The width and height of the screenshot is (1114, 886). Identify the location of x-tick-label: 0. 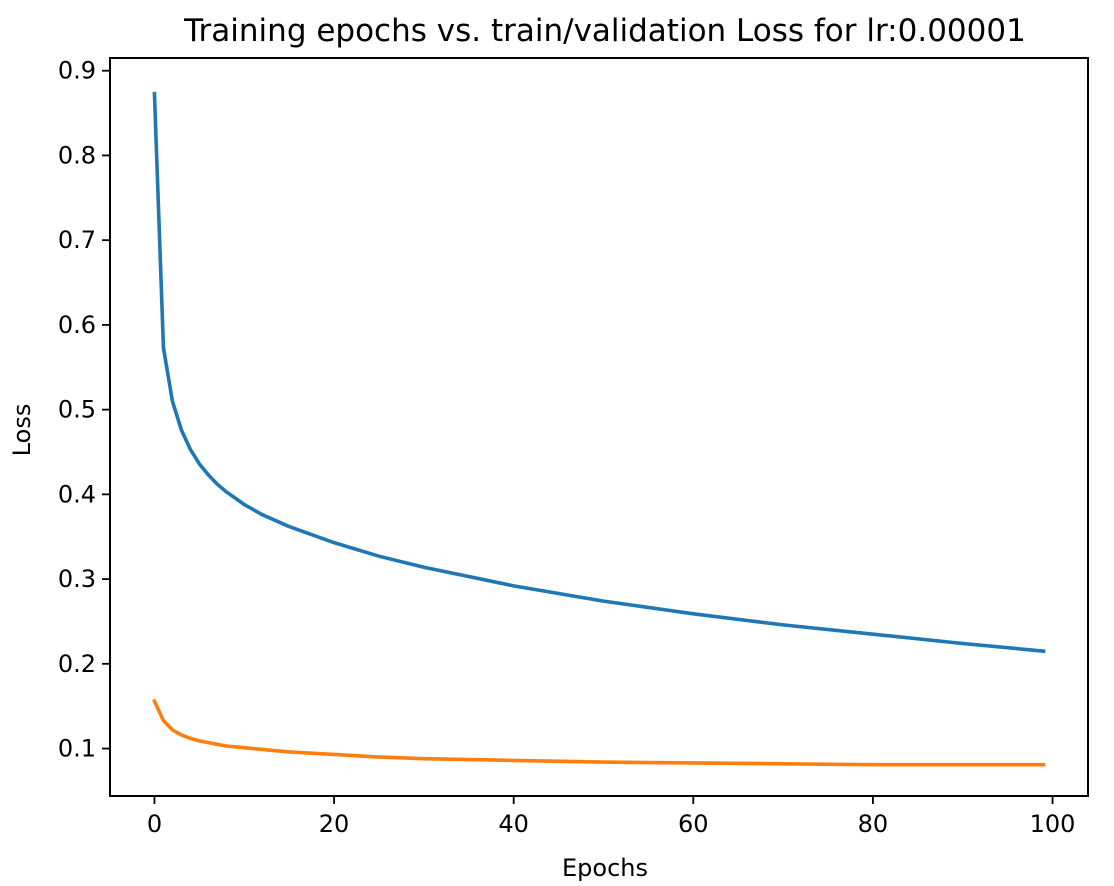
(154, 824).